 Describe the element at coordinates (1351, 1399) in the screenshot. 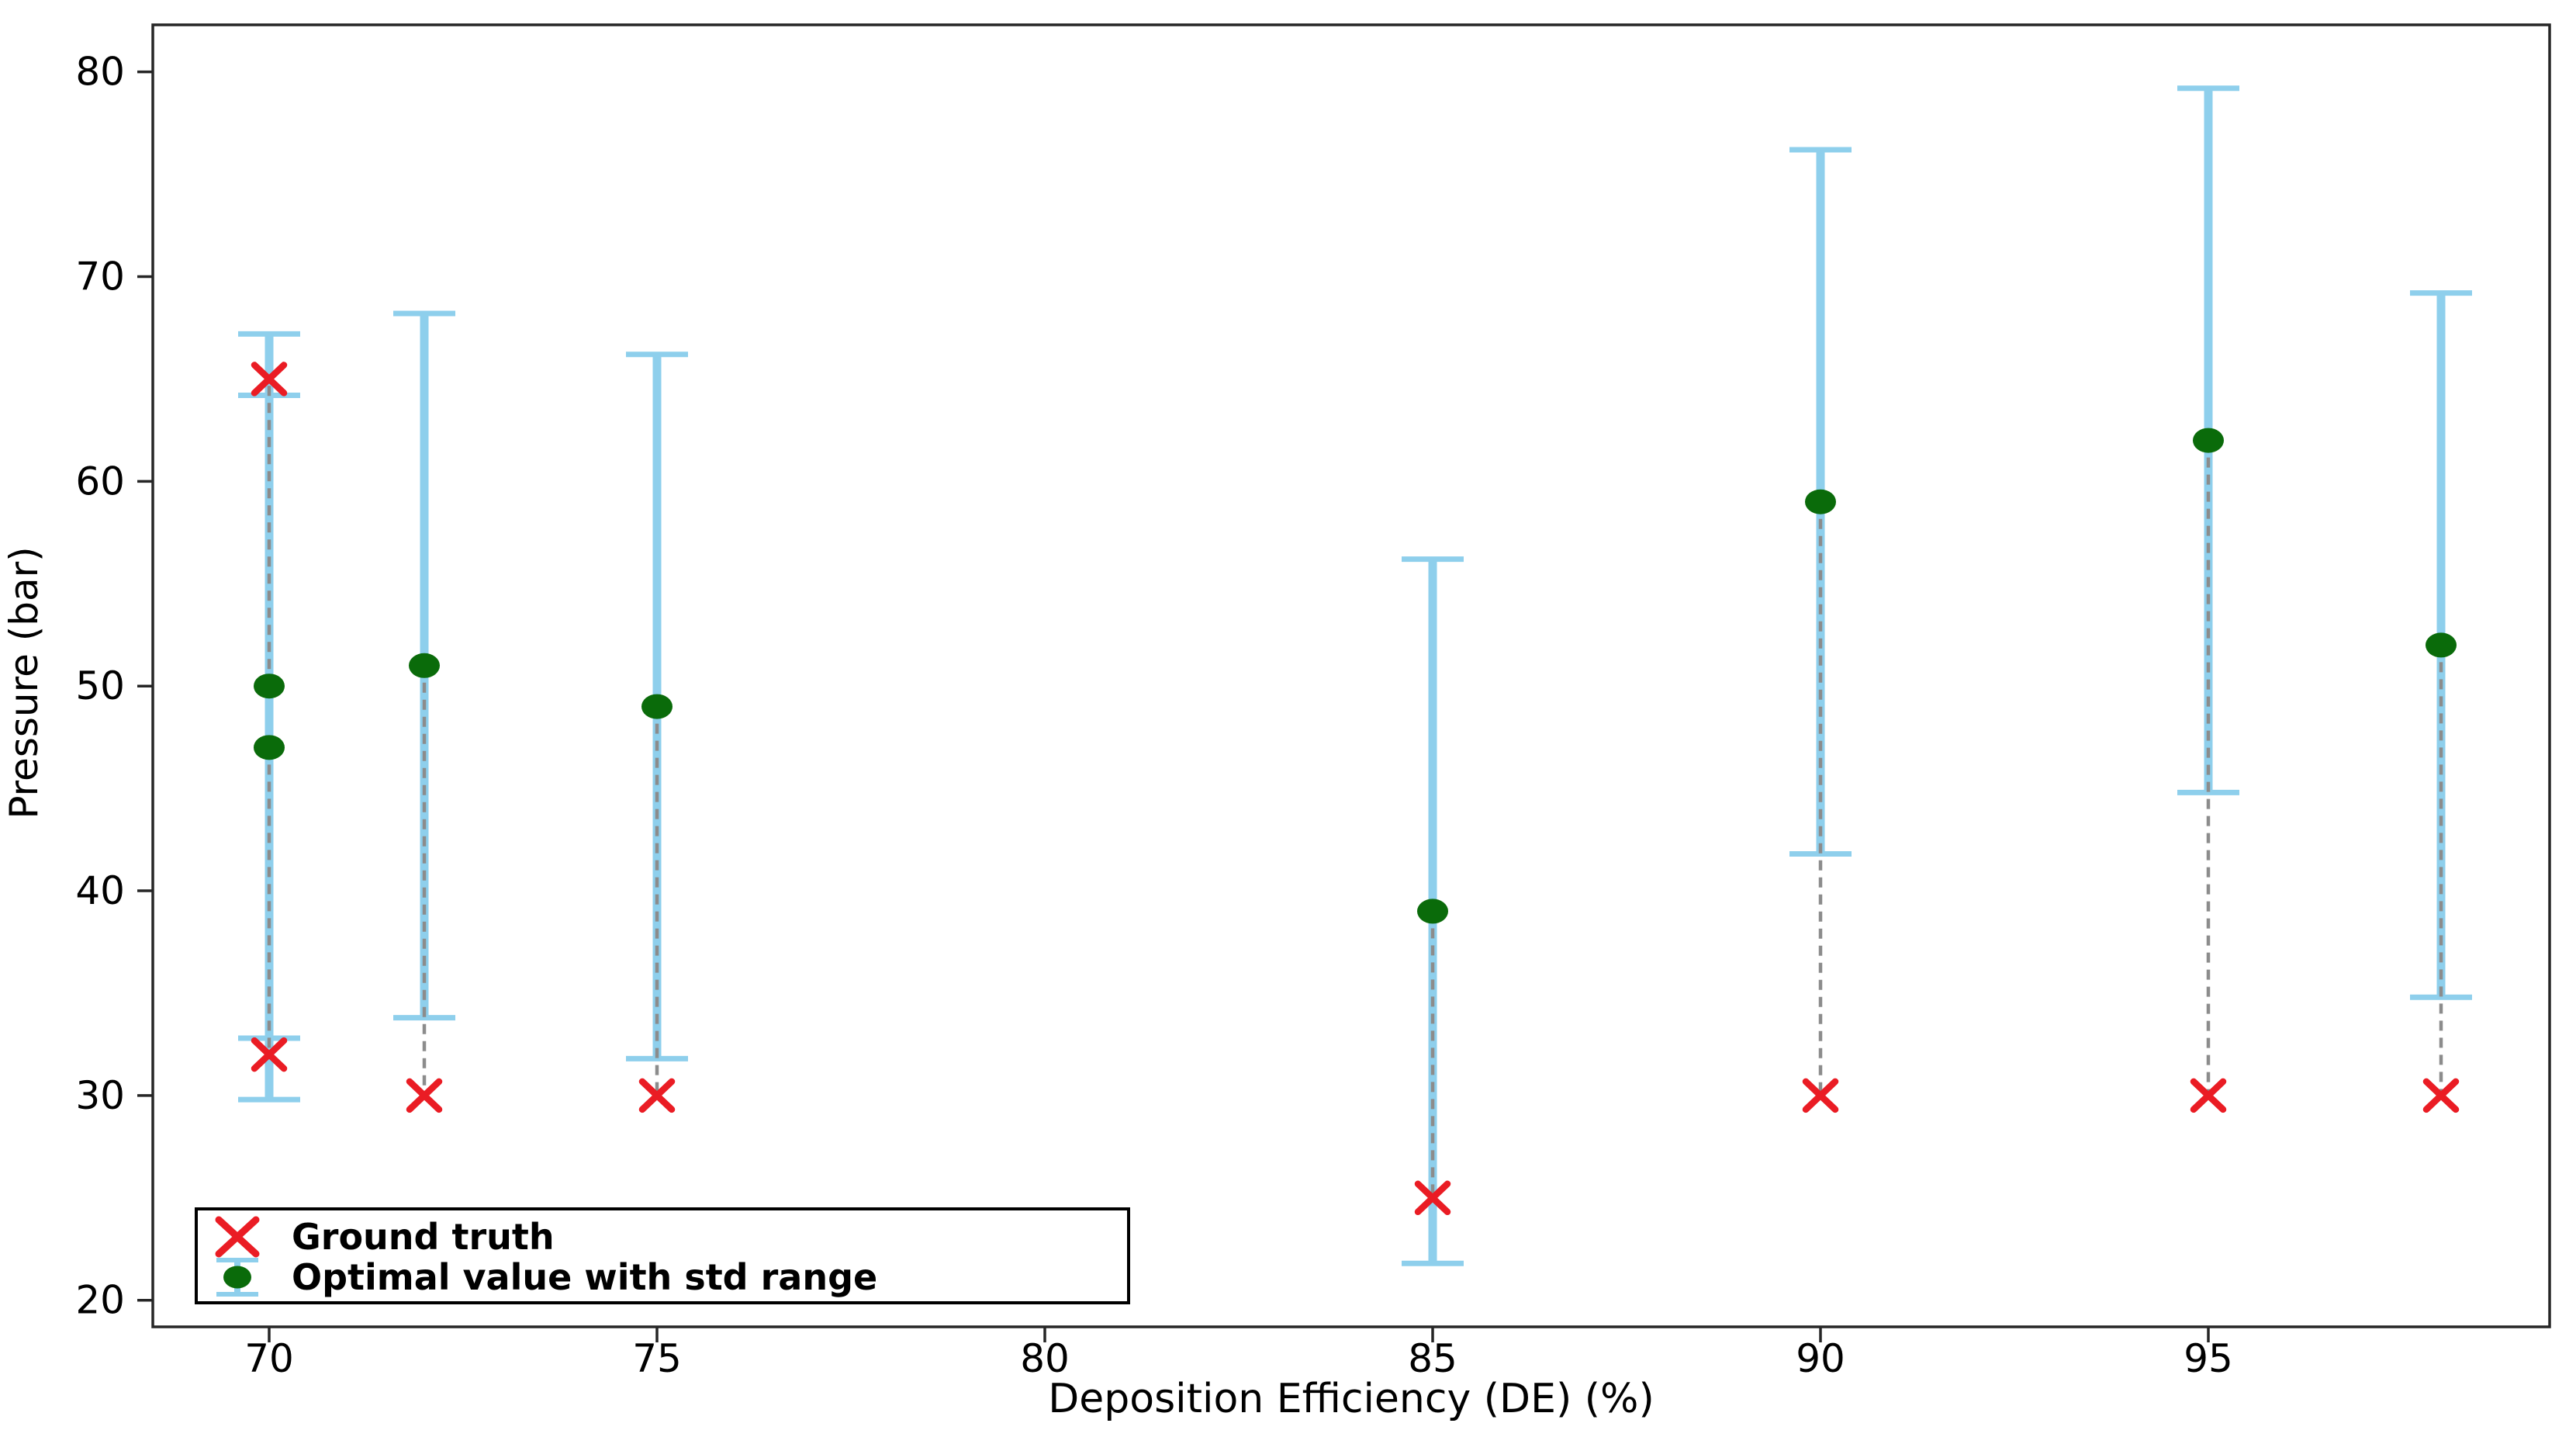

I see `x-axis-label: Deposition Efficiency (DE) (%)` at that location.